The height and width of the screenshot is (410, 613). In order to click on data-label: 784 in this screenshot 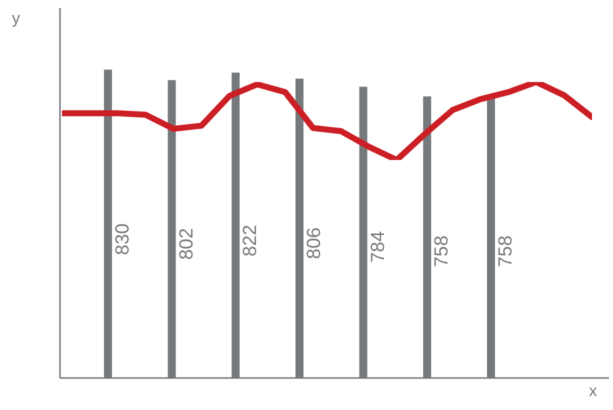, I will do `click(378, 246)`.